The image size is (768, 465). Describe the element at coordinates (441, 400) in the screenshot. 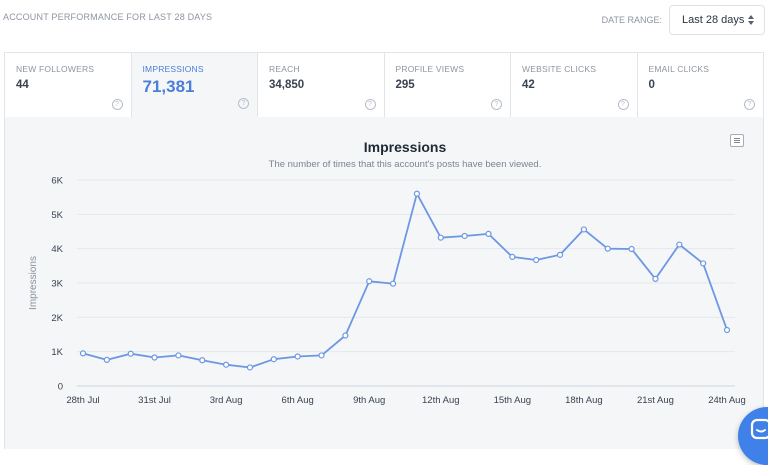

I see `x-tick-label: 12th Aug` at that location.